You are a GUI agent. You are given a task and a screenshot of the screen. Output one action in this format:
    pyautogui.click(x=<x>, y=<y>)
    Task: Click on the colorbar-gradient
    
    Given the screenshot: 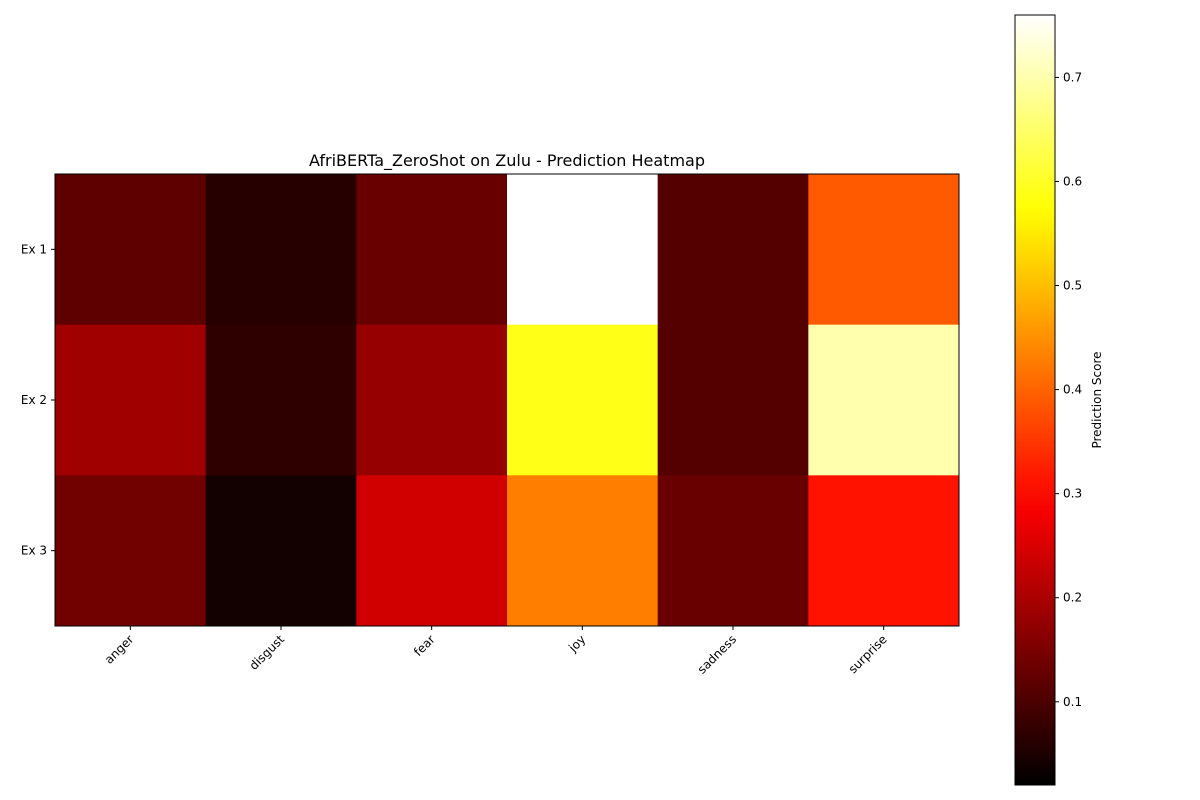 What is the action you would take?
    pyautogui.click(x=1035, y=400)
    